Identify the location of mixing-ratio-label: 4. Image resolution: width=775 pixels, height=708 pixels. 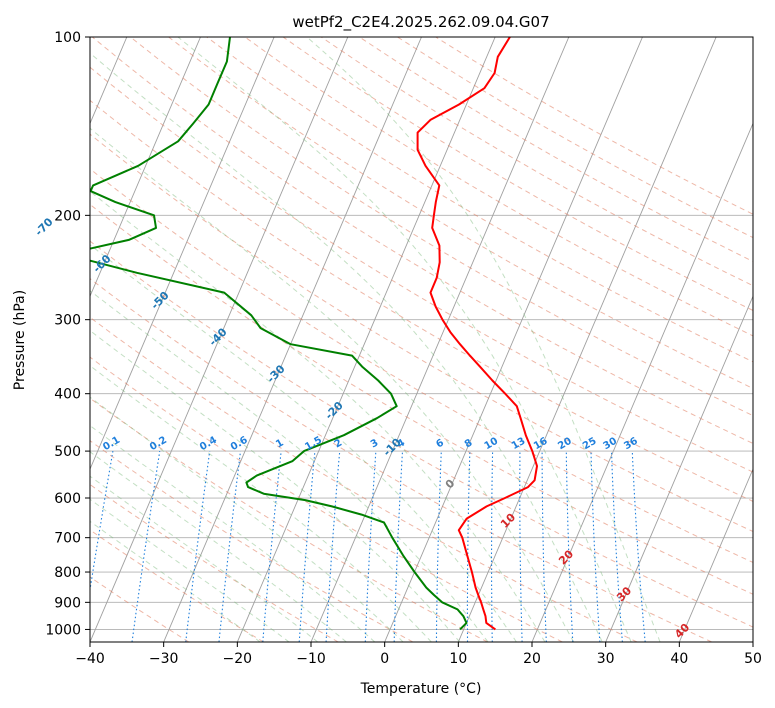
(401, 443).